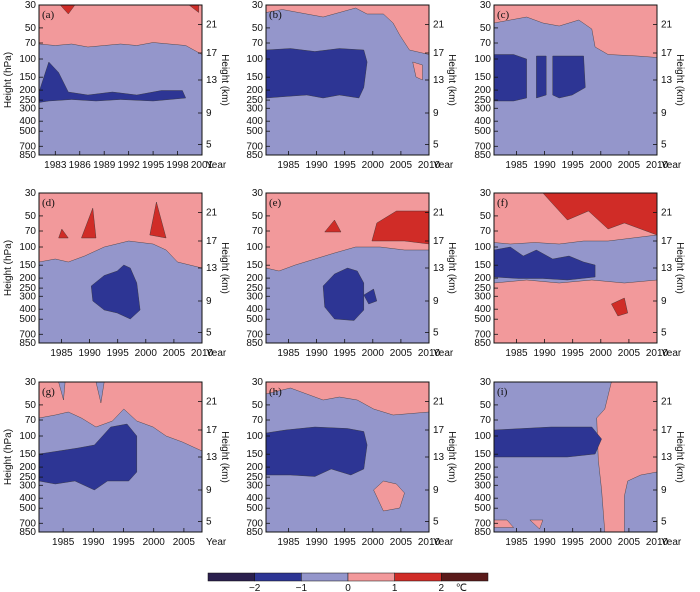 The image size is (700, 592). Describe the element at coordinates (502, 203) in the screenshot. I see `panel-label: (f)` at that location.